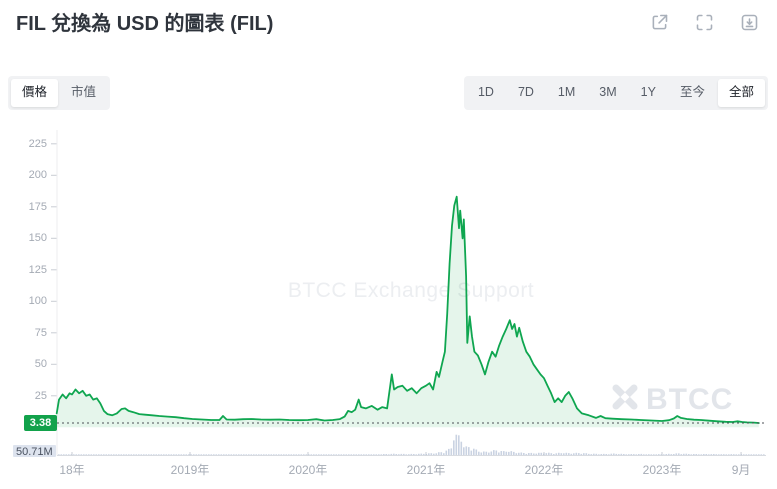  Describe the element at coordinates (607, 93) in the screenshot. I see `range-3m: 3M` at that location.